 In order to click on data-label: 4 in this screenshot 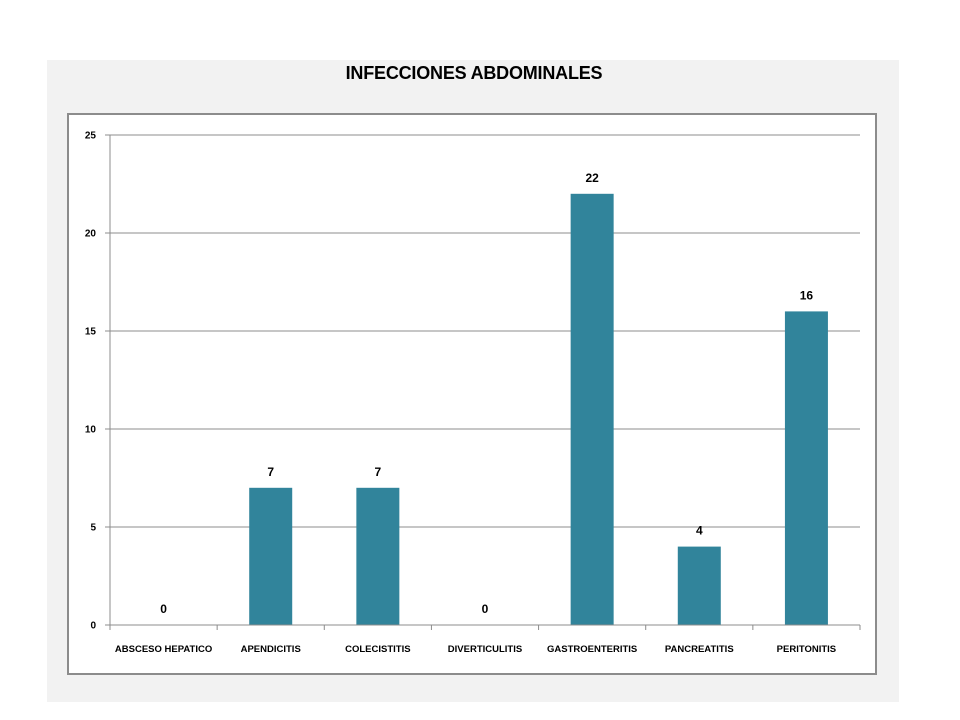, I will do `click(699, 531)`.